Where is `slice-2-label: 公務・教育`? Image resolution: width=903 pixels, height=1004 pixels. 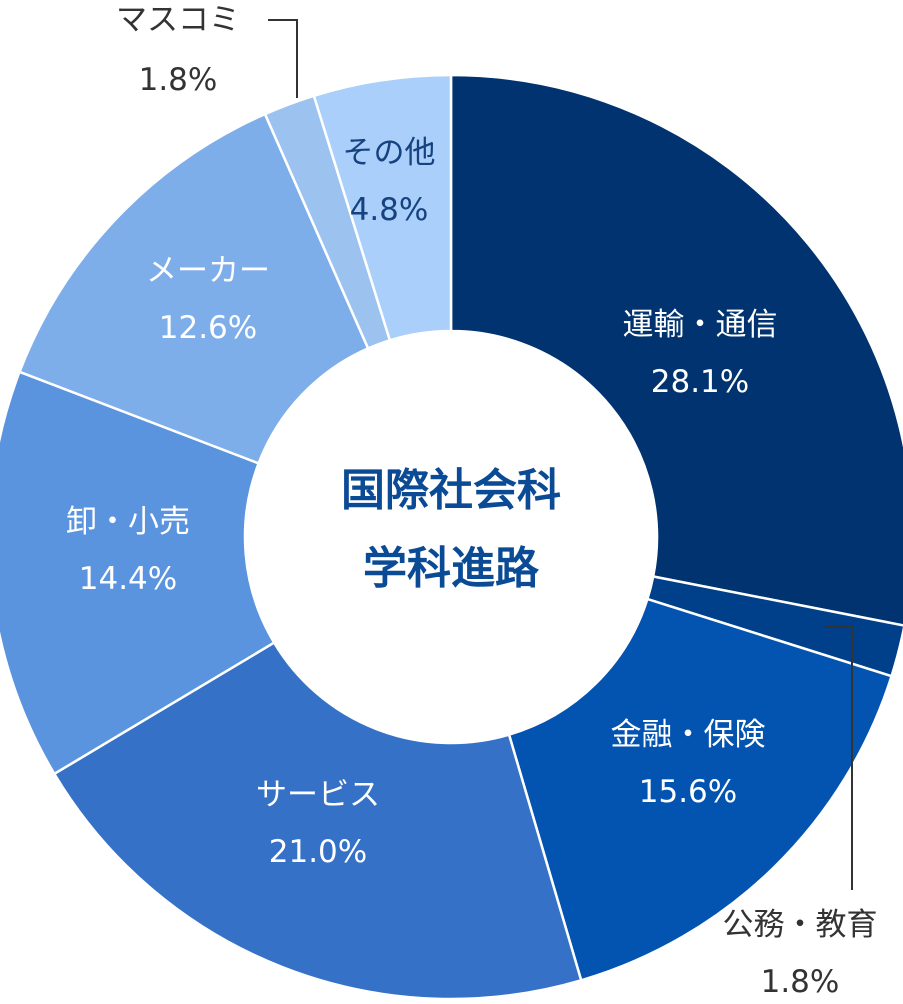
slice-2-label: 公務・教育 is located at coordinates (800, 925).